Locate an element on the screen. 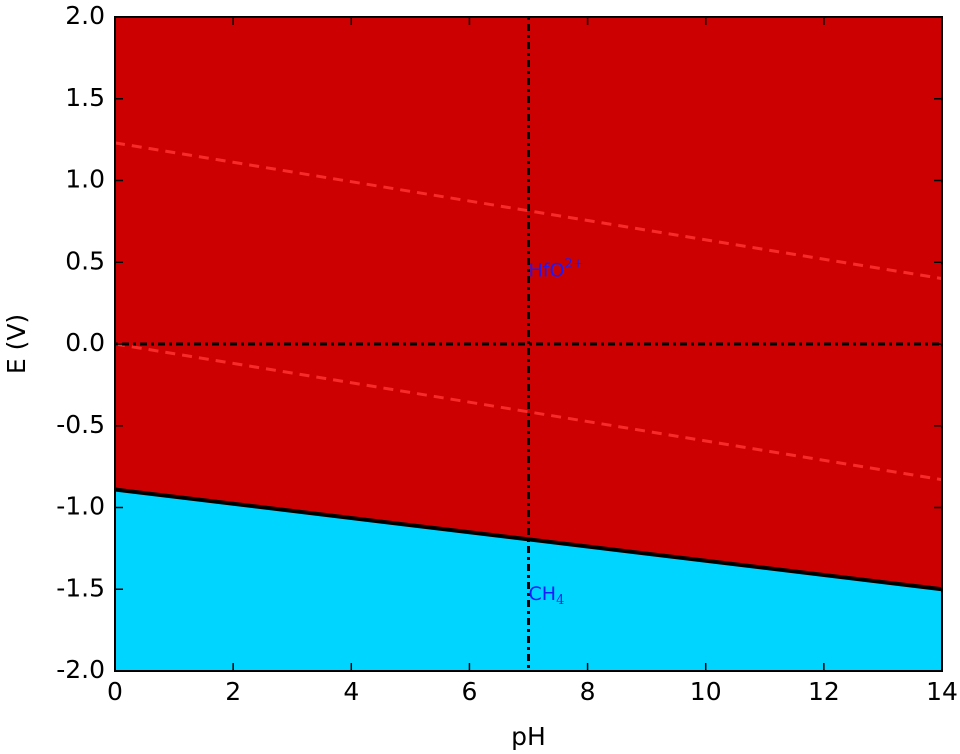 The image size is (960, 754). x-tick-label: 12 is located at coordinates (824, 691).